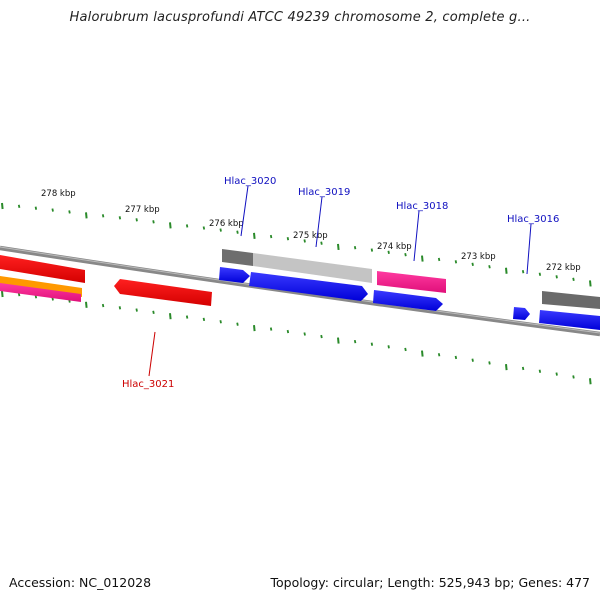 This screenshot has height=600, width=600. I want to click on outer-ruler-ticks, so click(296, 244).